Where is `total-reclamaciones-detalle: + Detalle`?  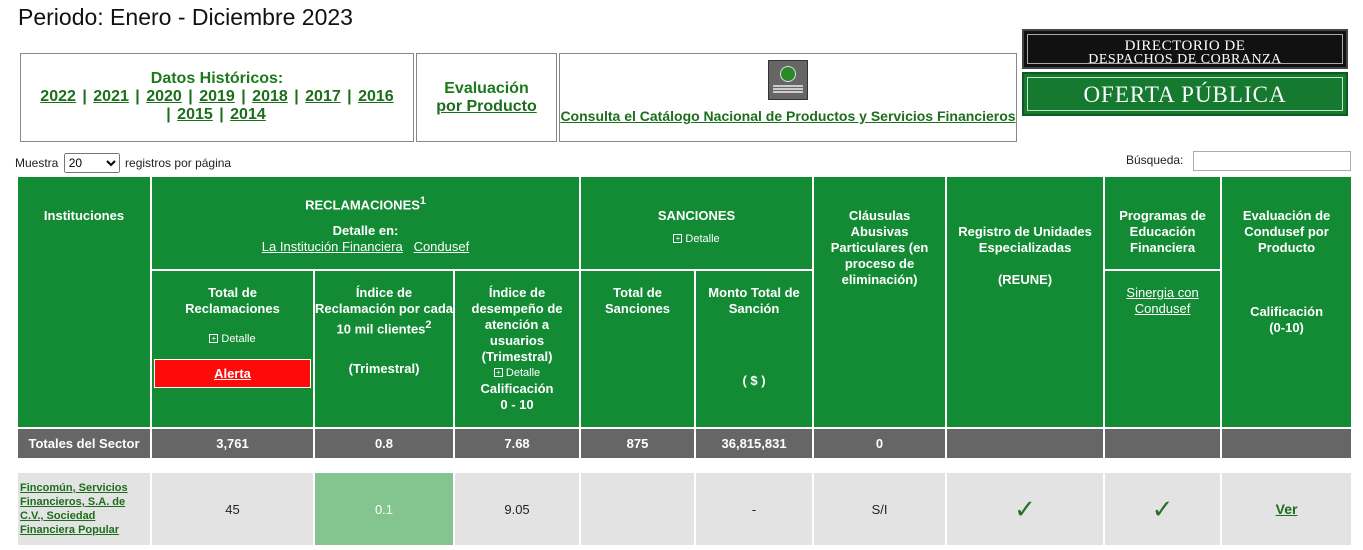
total-reclamaciones-detalle: + Detalle is located at coordinates (232, 339).